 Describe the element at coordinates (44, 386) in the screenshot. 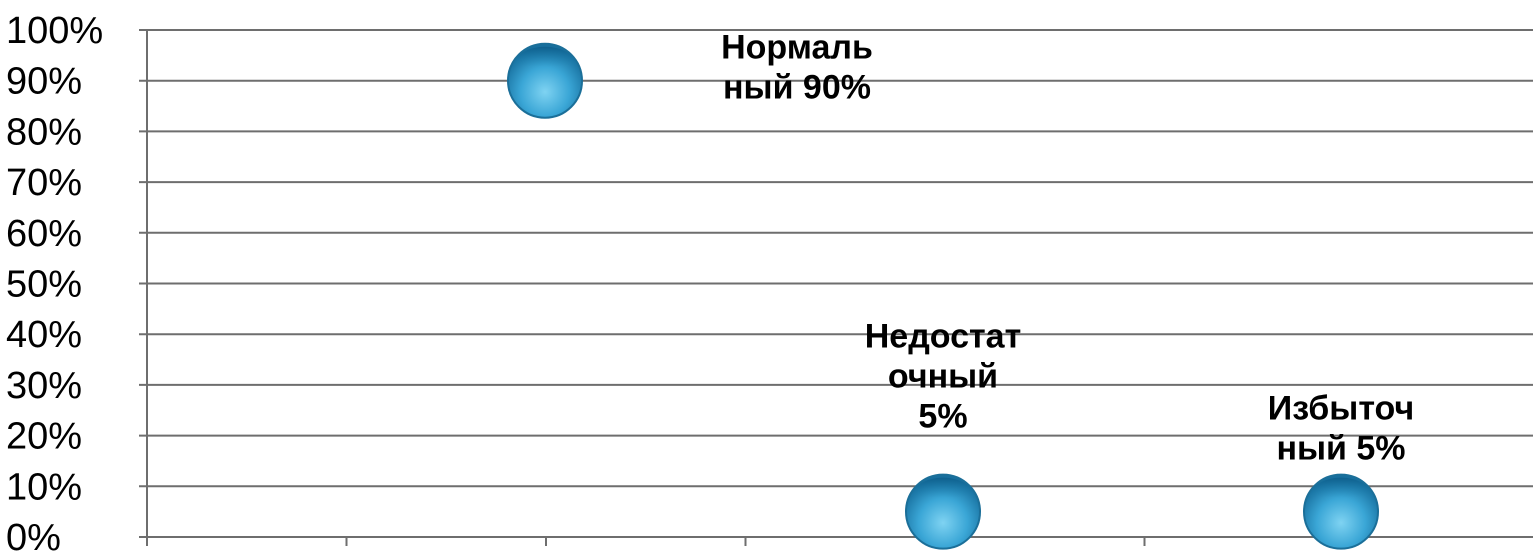

I see `y-tick-label: 30%` at that location.